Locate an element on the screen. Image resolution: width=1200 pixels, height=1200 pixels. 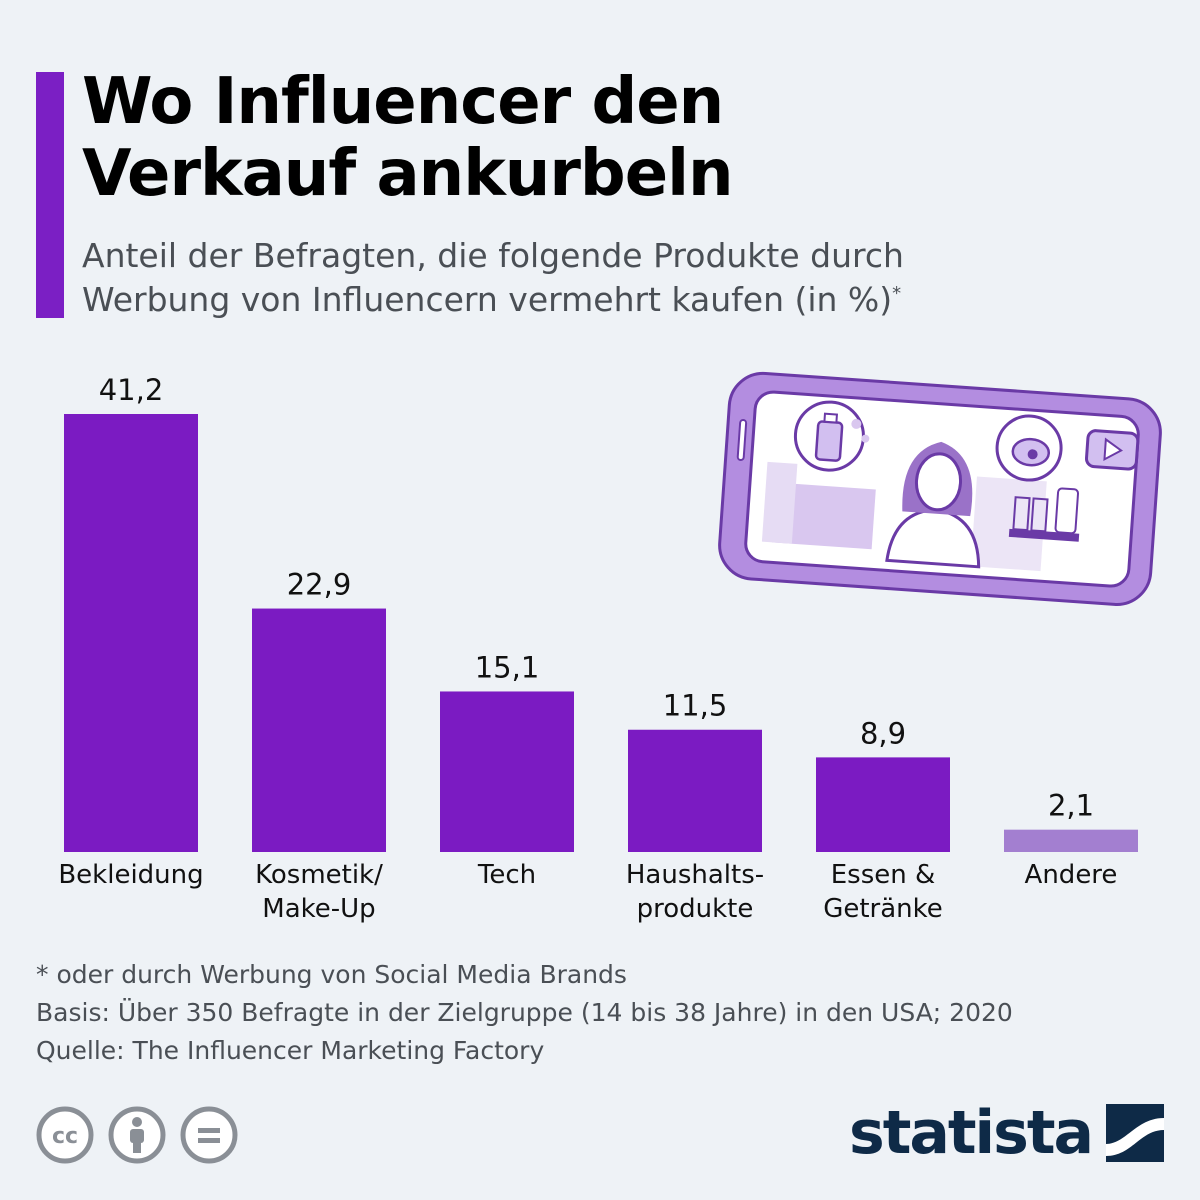
license-icons: cc is located at coordinates (137, 1135).